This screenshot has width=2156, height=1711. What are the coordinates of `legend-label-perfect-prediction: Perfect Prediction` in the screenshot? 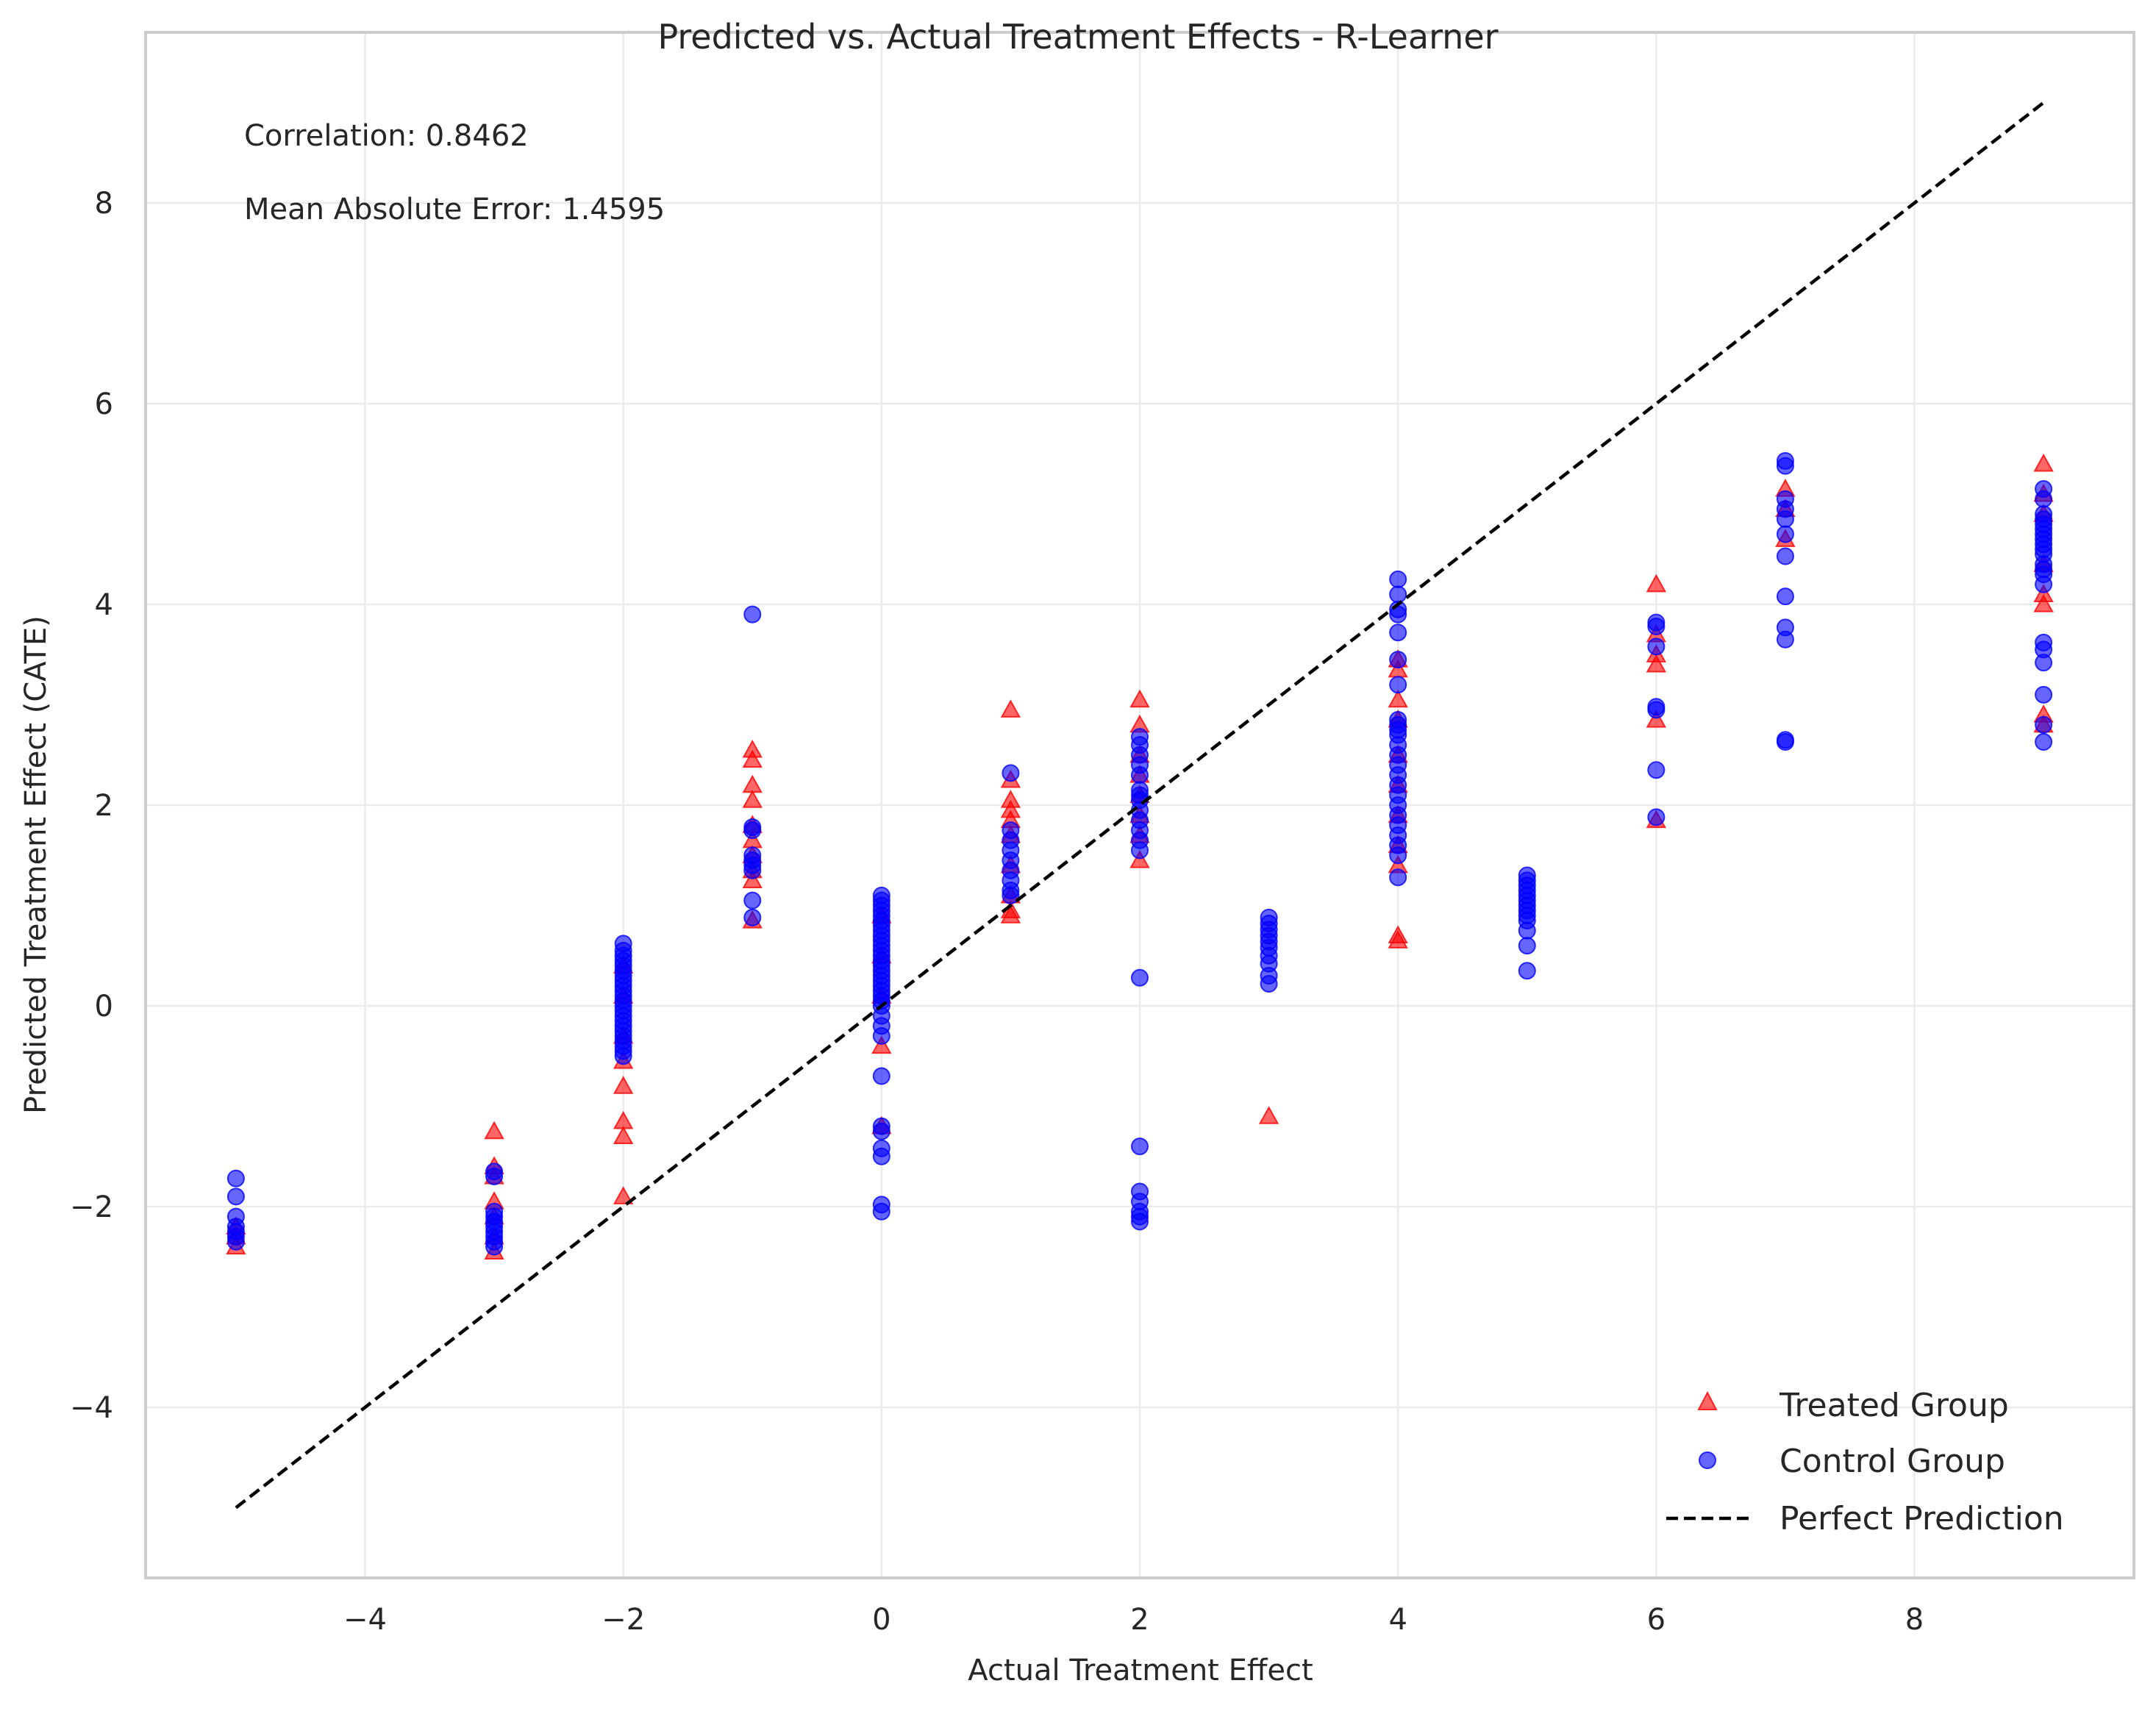 It's located at (1922, 1518).